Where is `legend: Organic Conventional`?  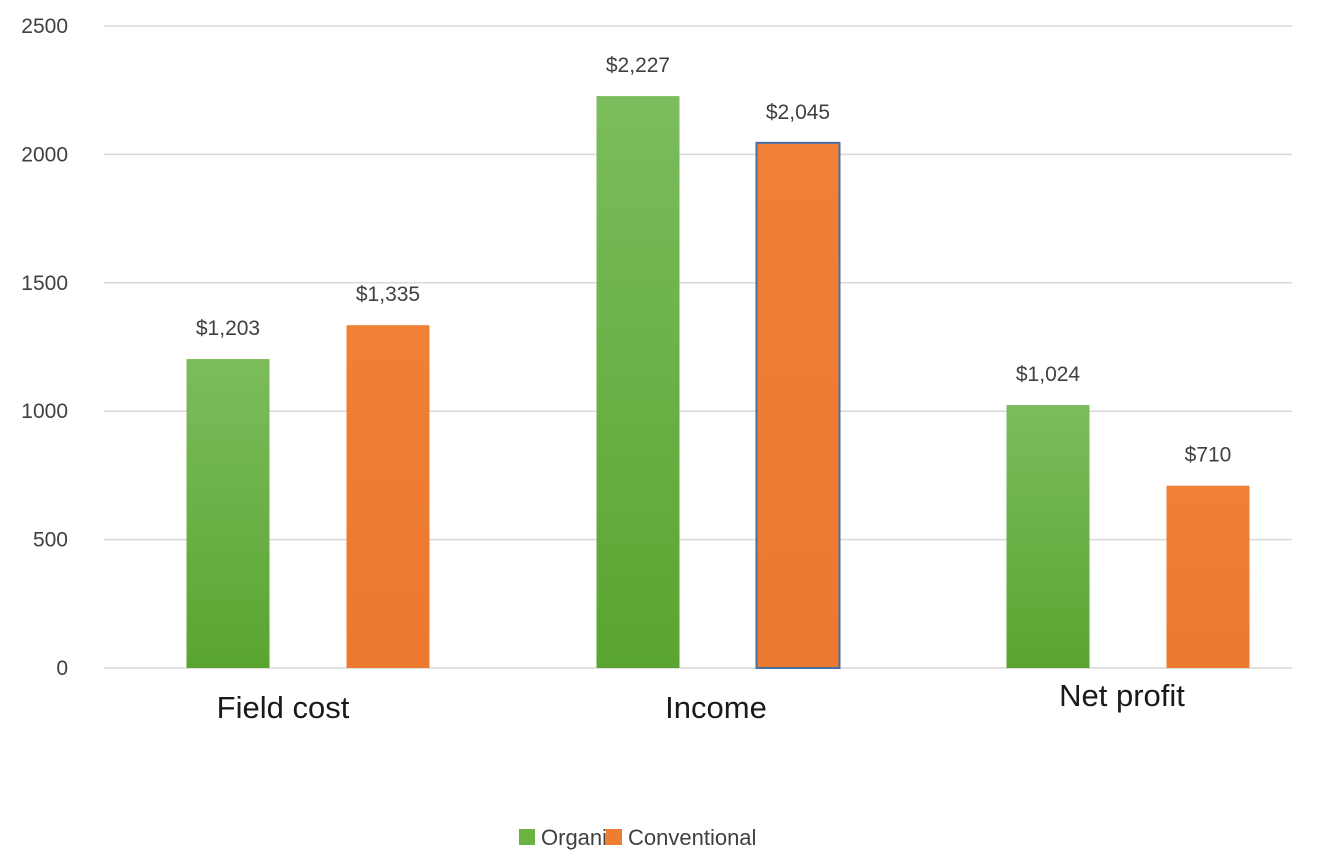
legend: Organic Conventional is located at coordinates (637, 837).